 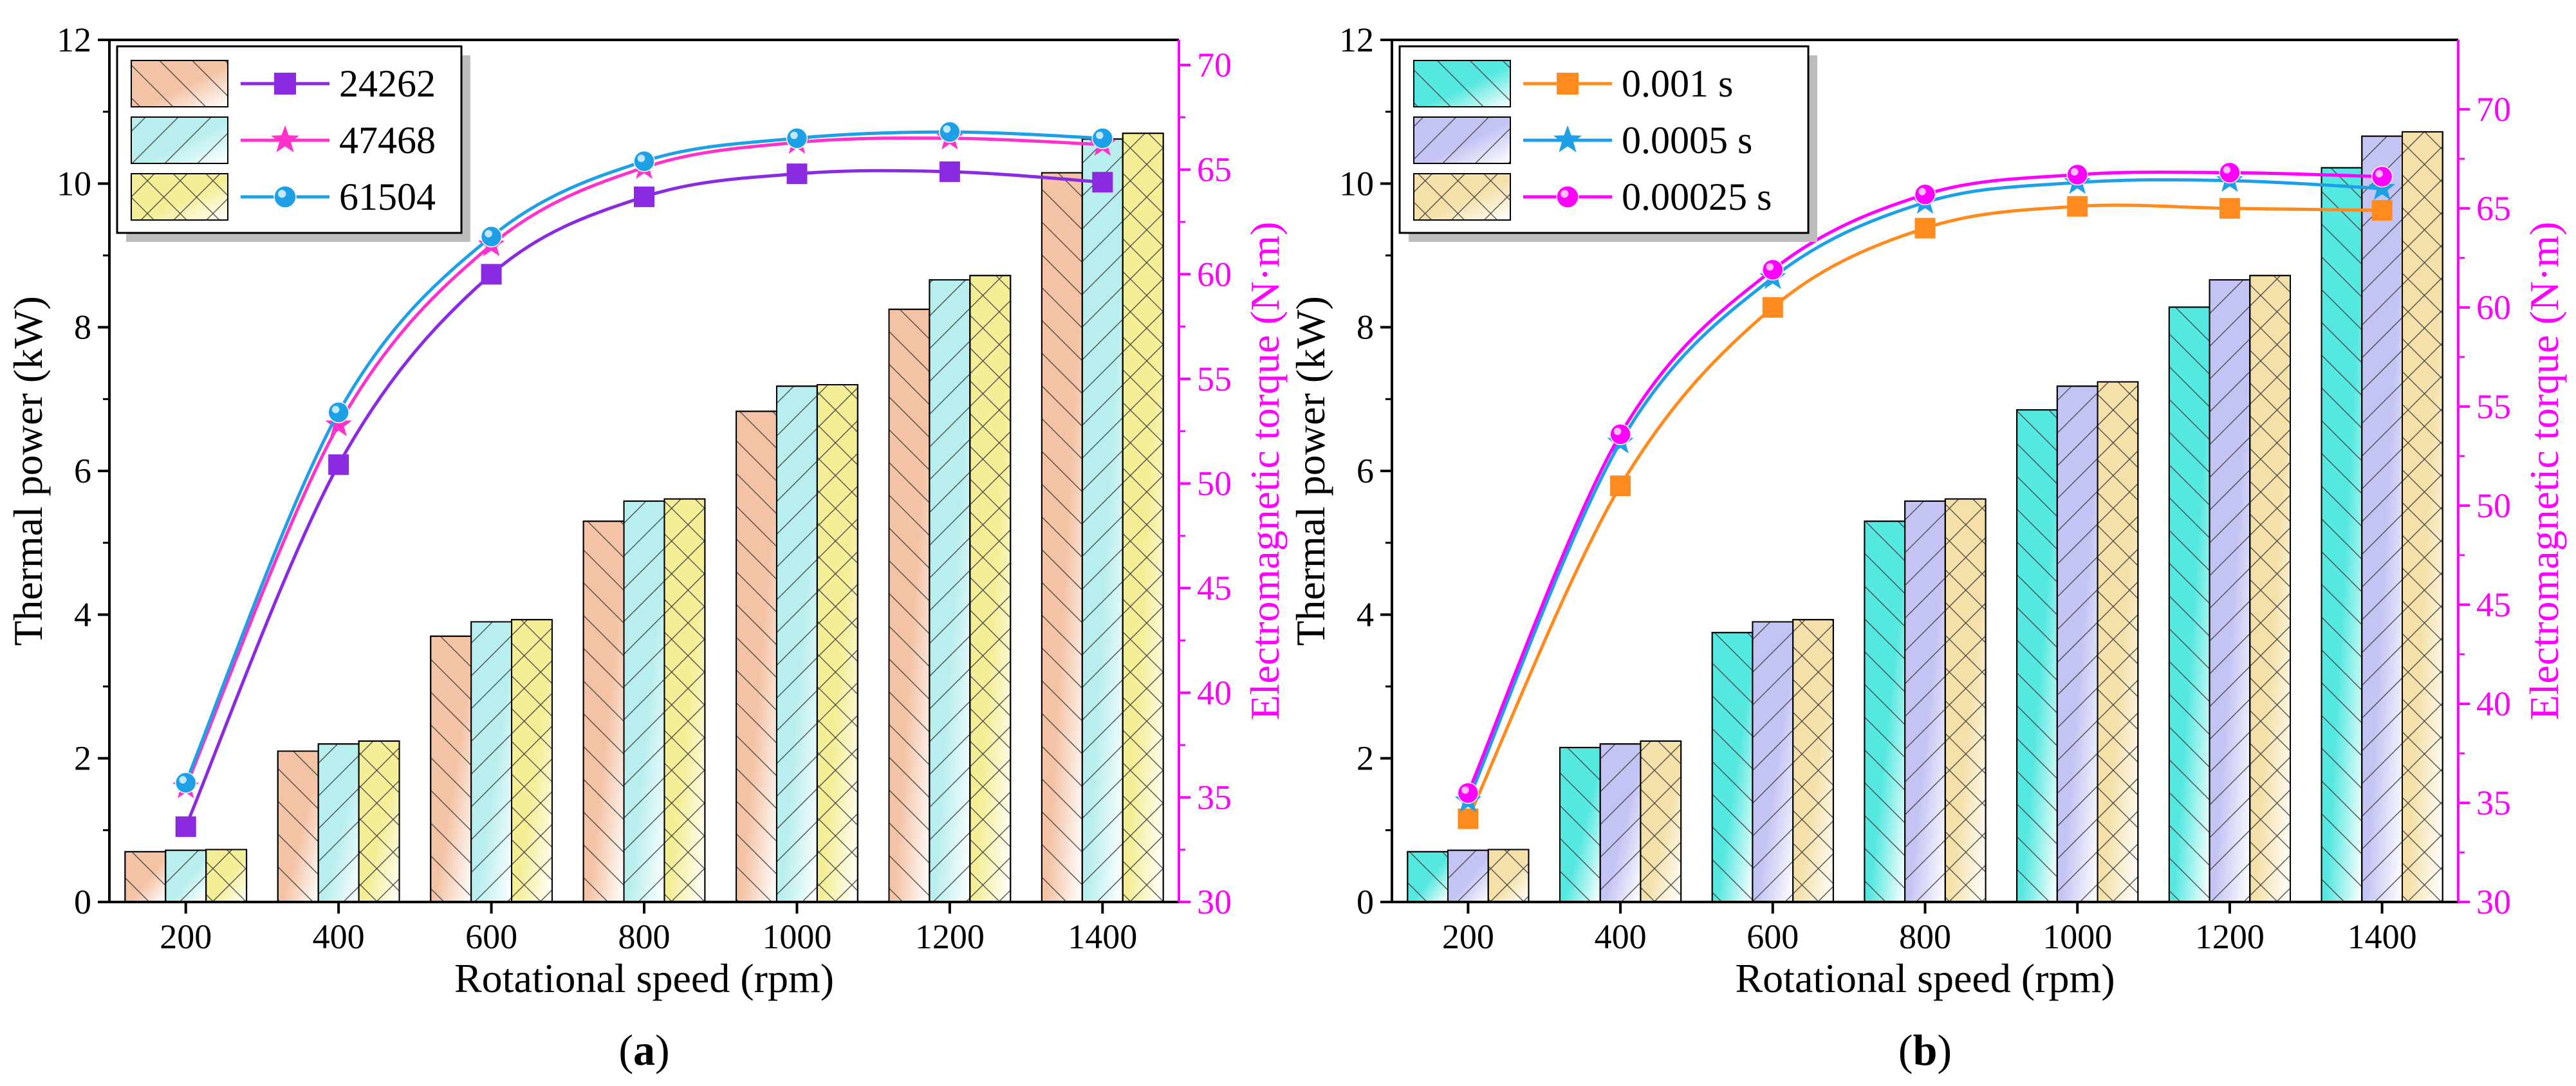 I want to click on bar-0.0005 s-1200, so click(x=2230, y=591).